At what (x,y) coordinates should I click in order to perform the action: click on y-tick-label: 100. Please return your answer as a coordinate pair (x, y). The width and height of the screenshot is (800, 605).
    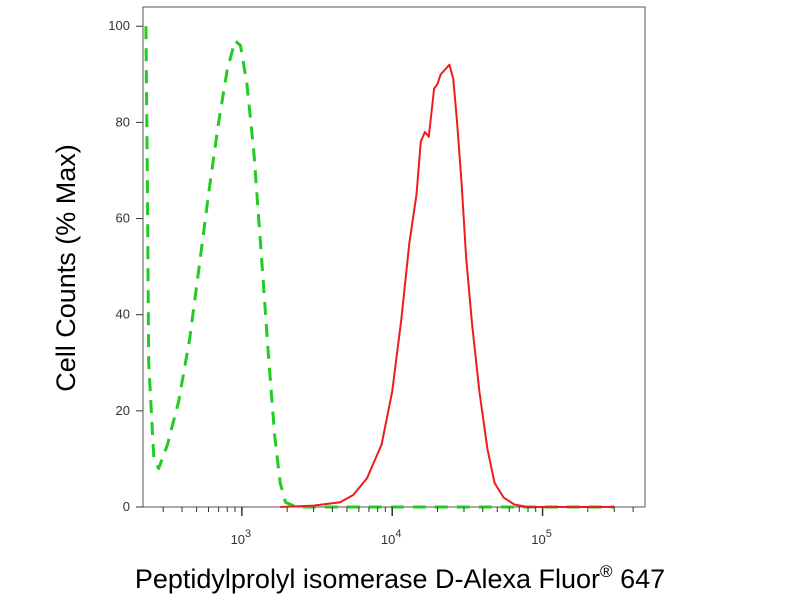
    Looking at the image, I should click on (119, 25).